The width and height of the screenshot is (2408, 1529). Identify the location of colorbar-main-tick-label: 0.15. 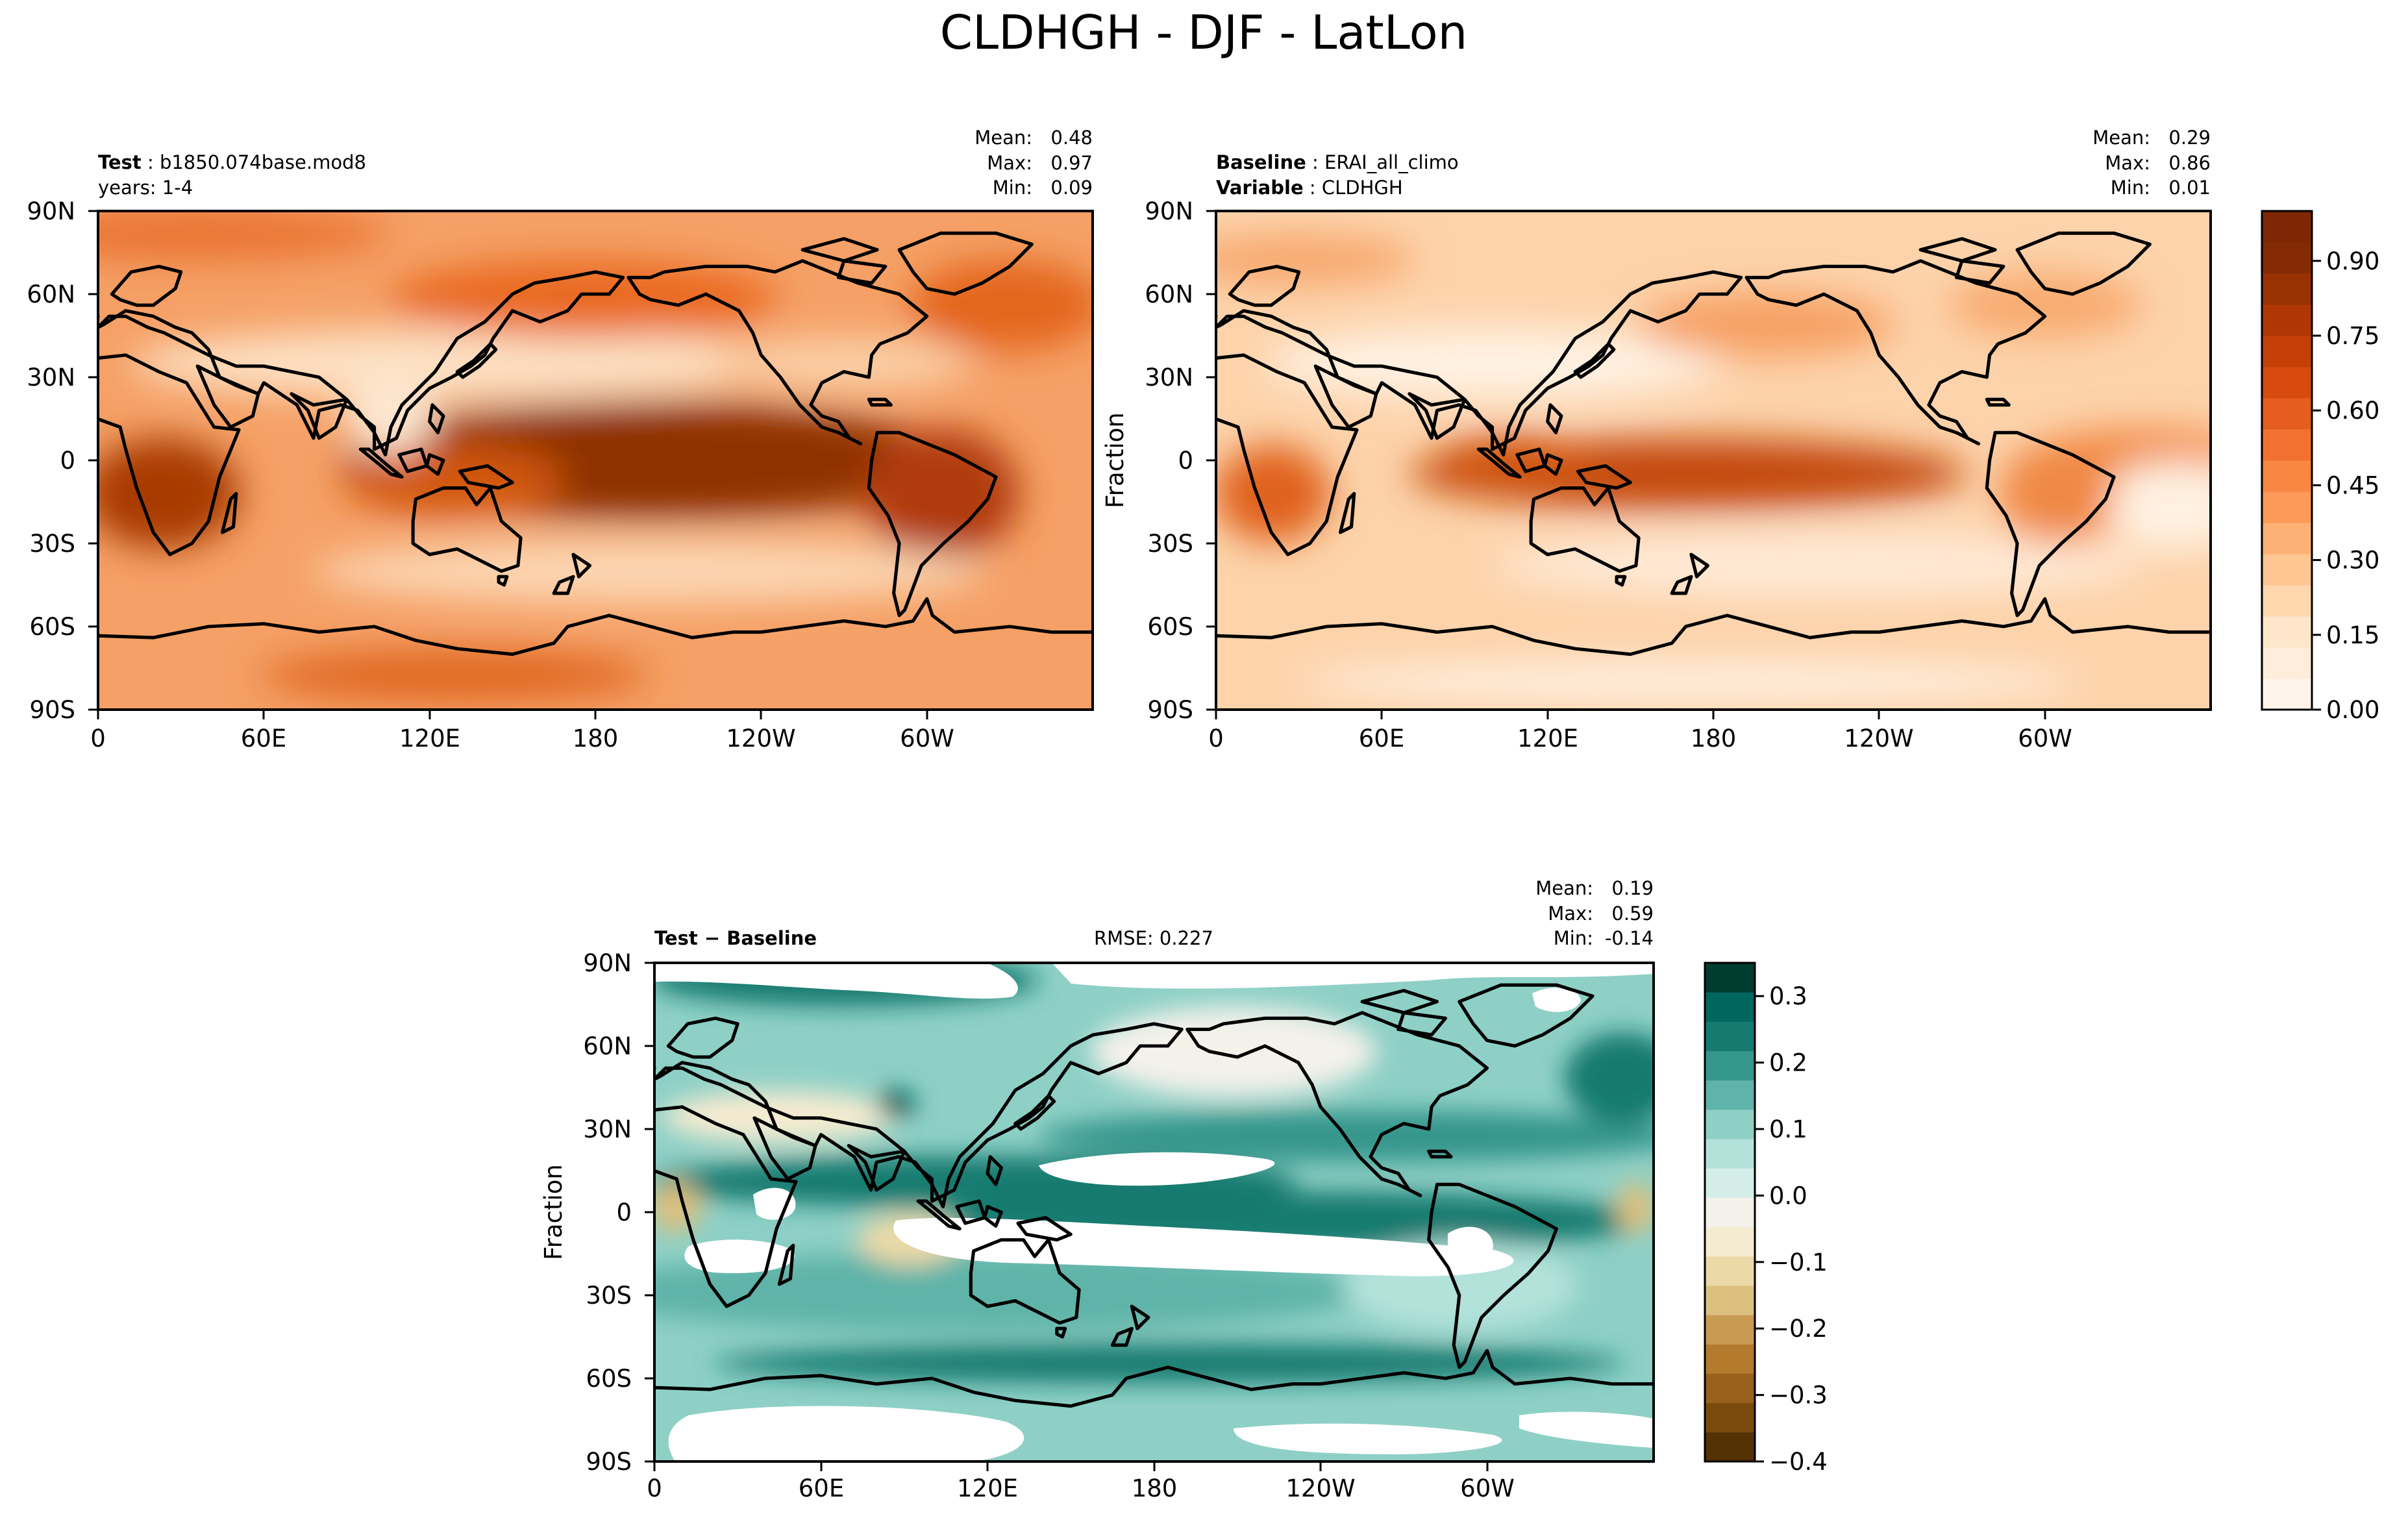
(2352, 635).